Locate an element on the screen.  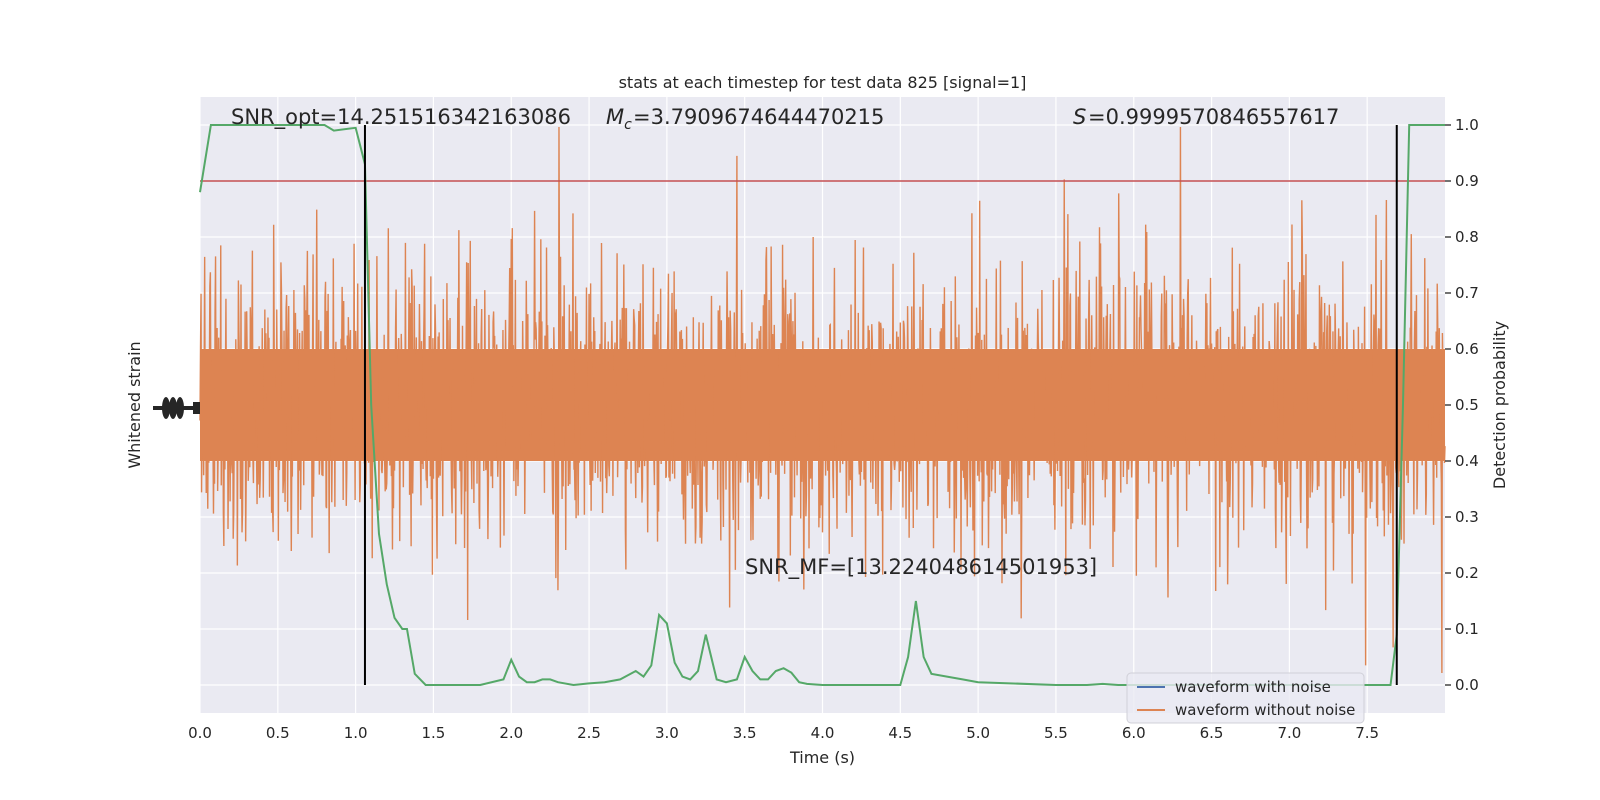
x-tick-label-8: 4.0 is located at coordinates (823, 733).